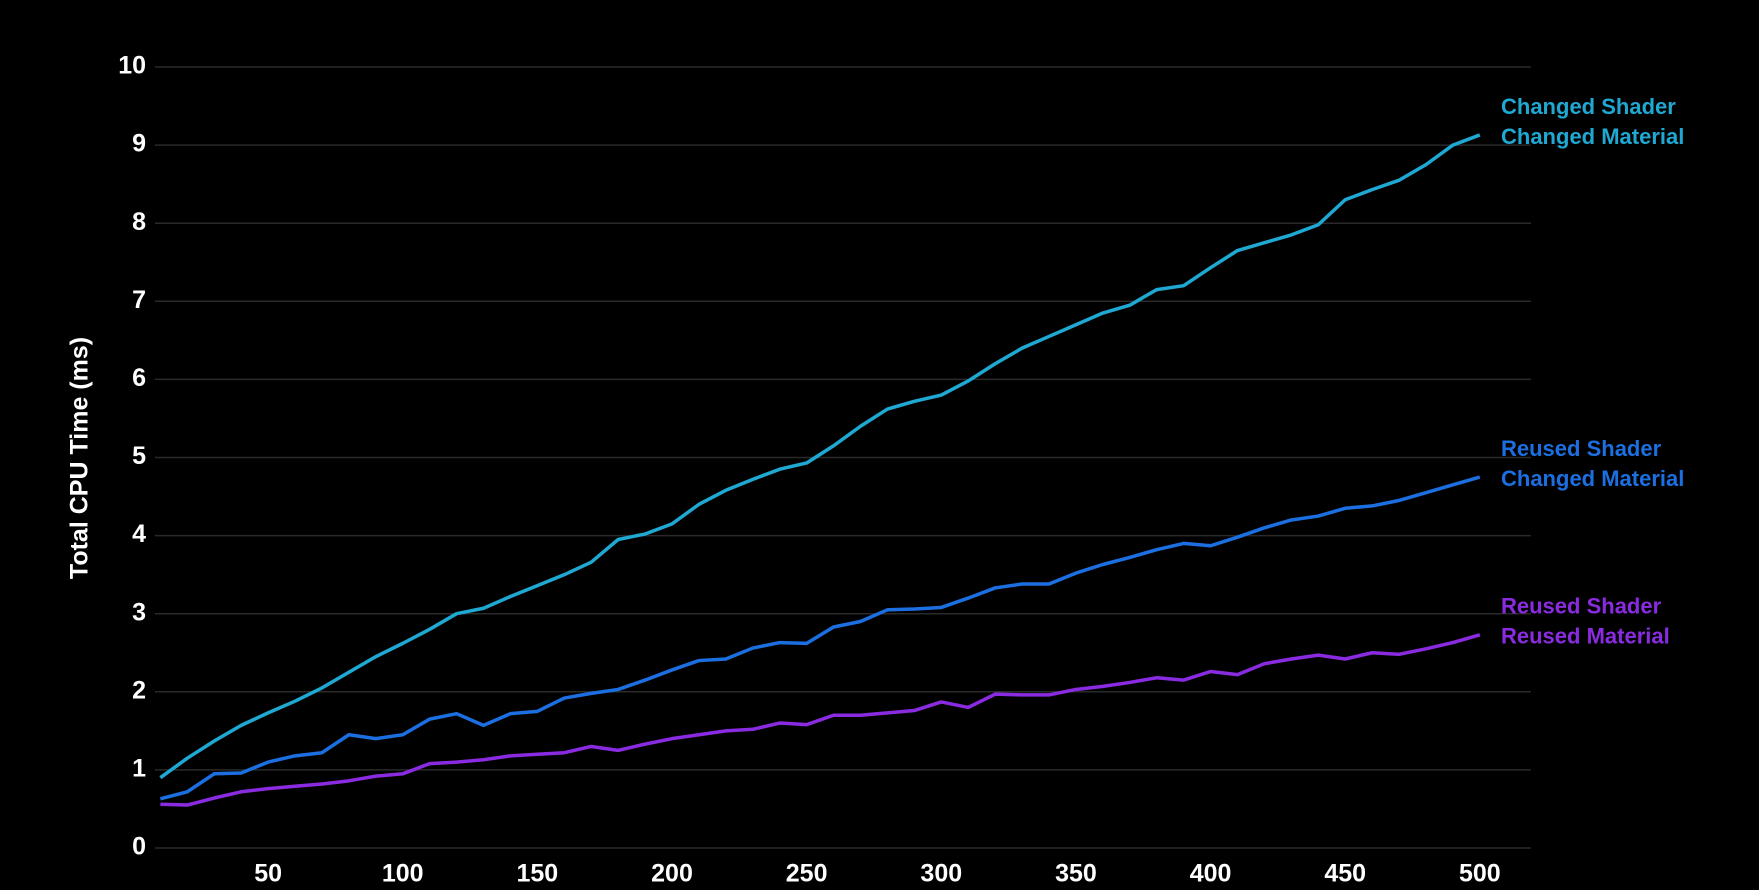  I want to click on x-tick-label: 100, so click(403, 874).